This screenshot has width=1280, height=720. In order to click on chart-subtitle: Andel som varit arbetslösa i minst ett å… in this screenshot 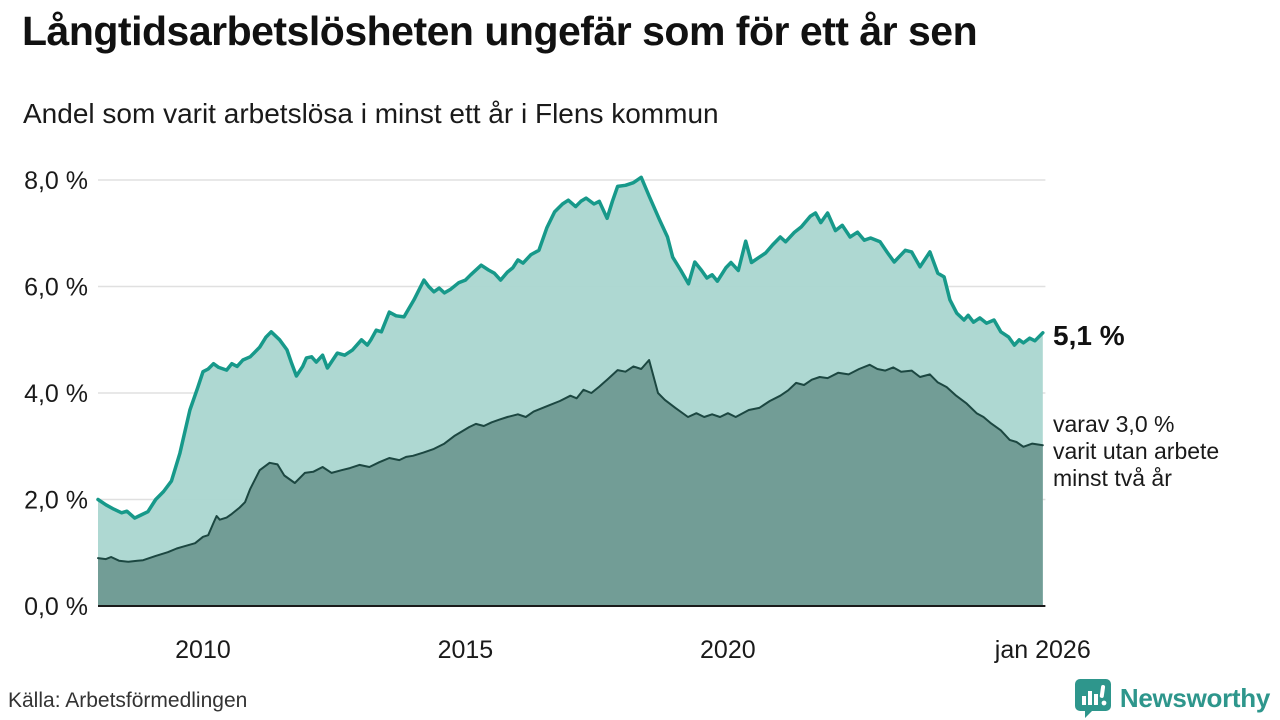, I will do `click(371, 113)`.